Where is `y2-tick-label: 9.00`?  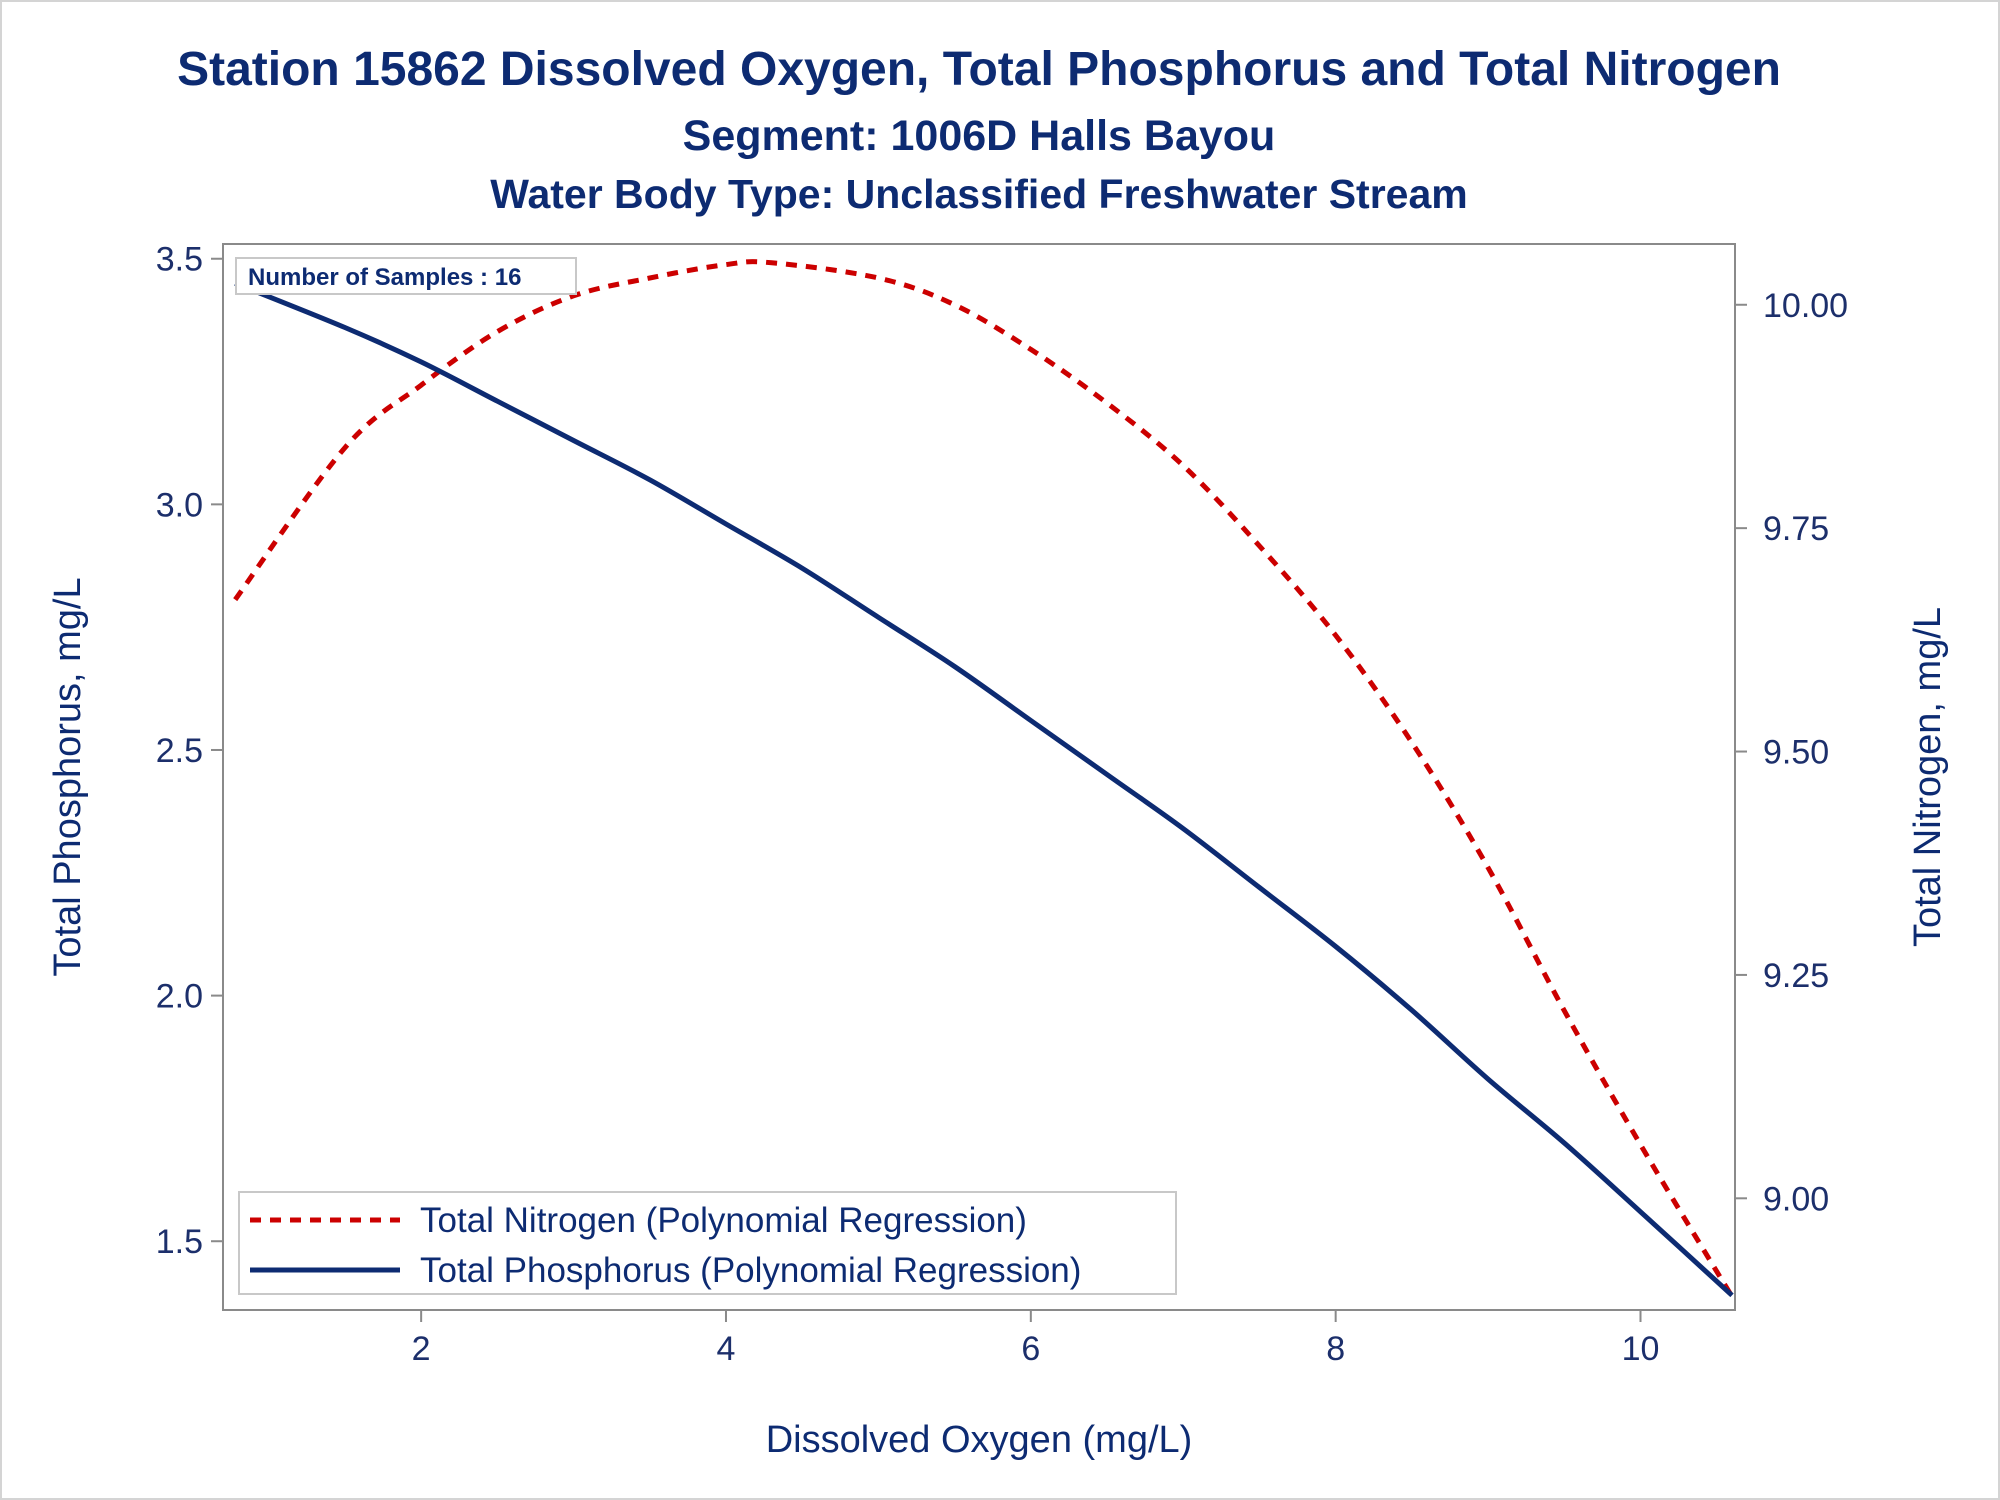 y2-tick-label: 9.00 is located at coordinates (1796, 1199).